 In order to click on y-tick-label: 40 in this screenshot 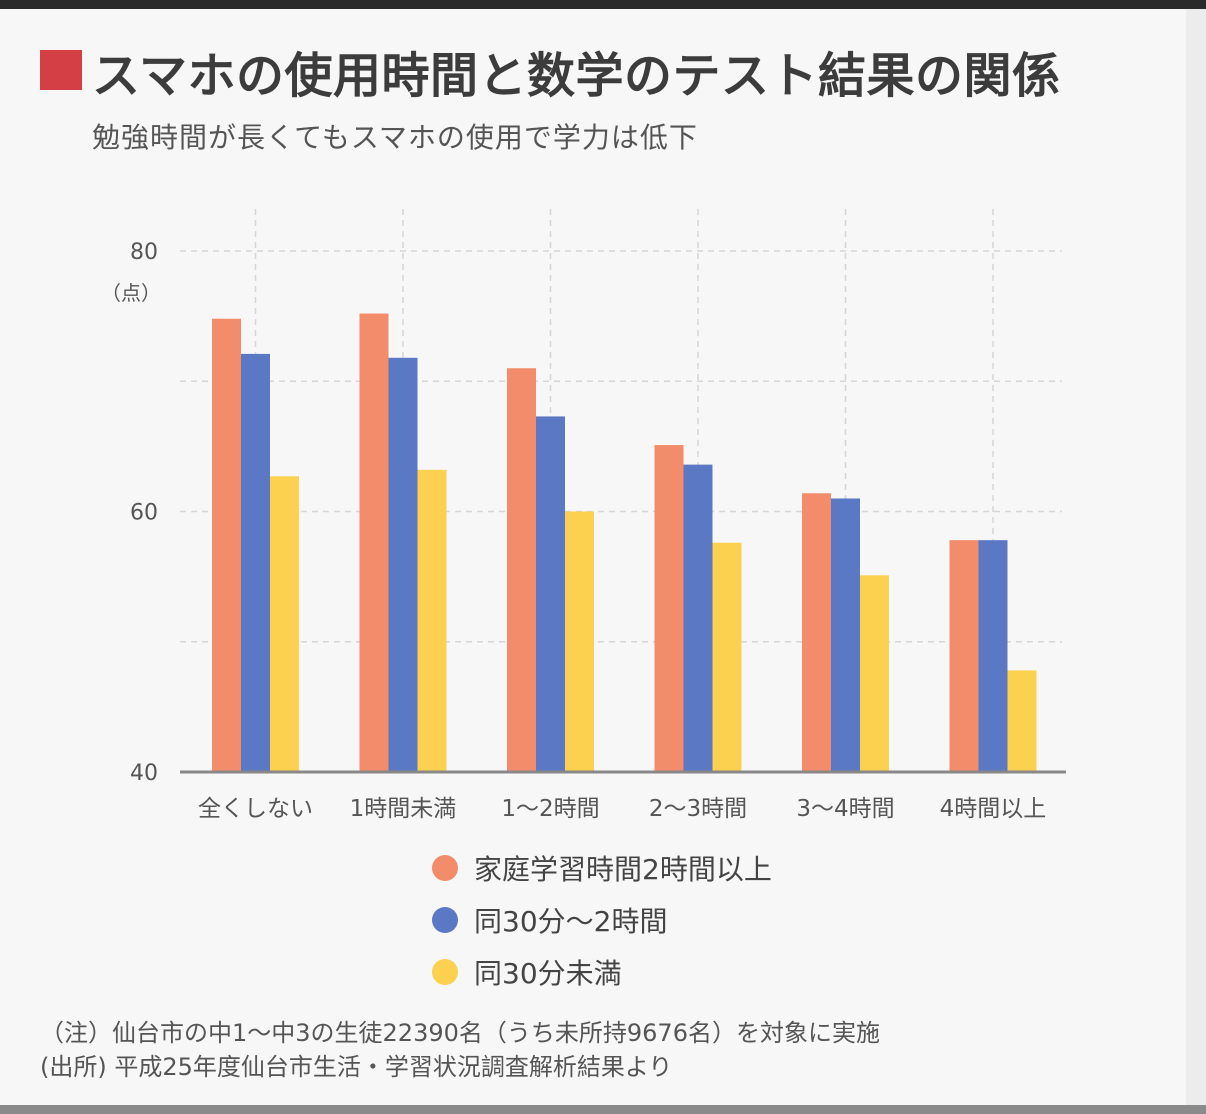, I will do `click(144, 773)`.